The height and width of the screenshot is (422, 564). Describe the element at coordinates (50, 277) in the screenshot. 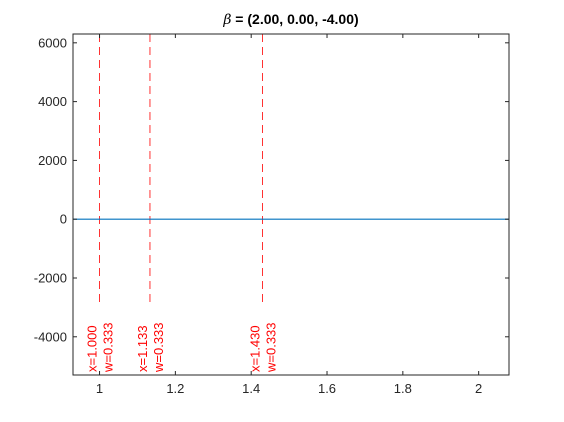

I see `y-tick-label: -2000` at that location.